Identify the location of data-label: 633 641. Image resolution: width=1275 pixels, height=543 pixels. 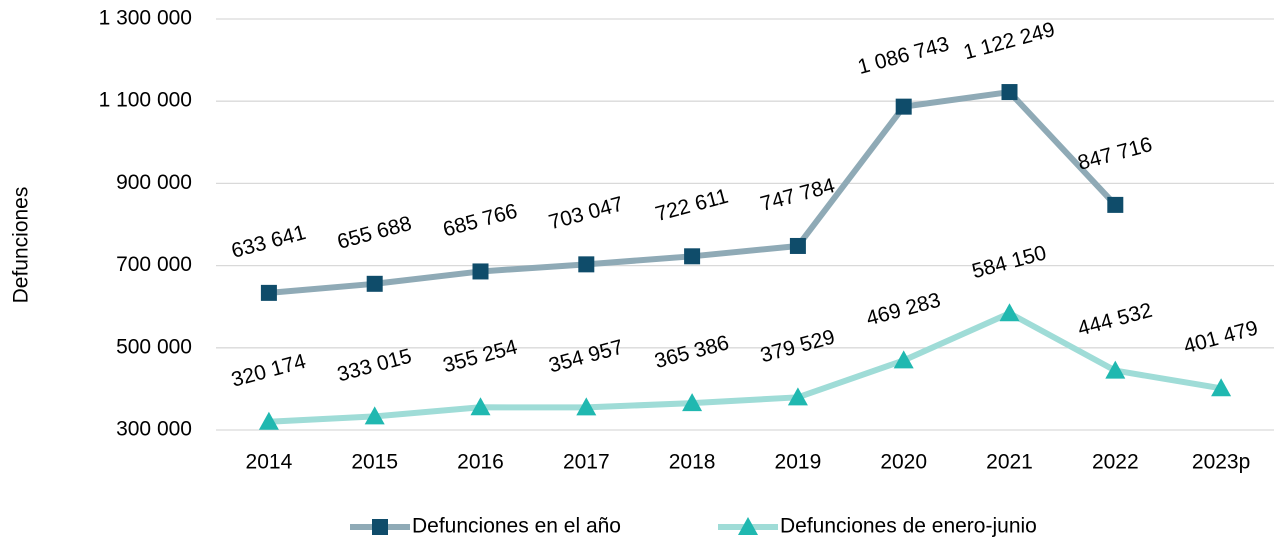
(268, 242).